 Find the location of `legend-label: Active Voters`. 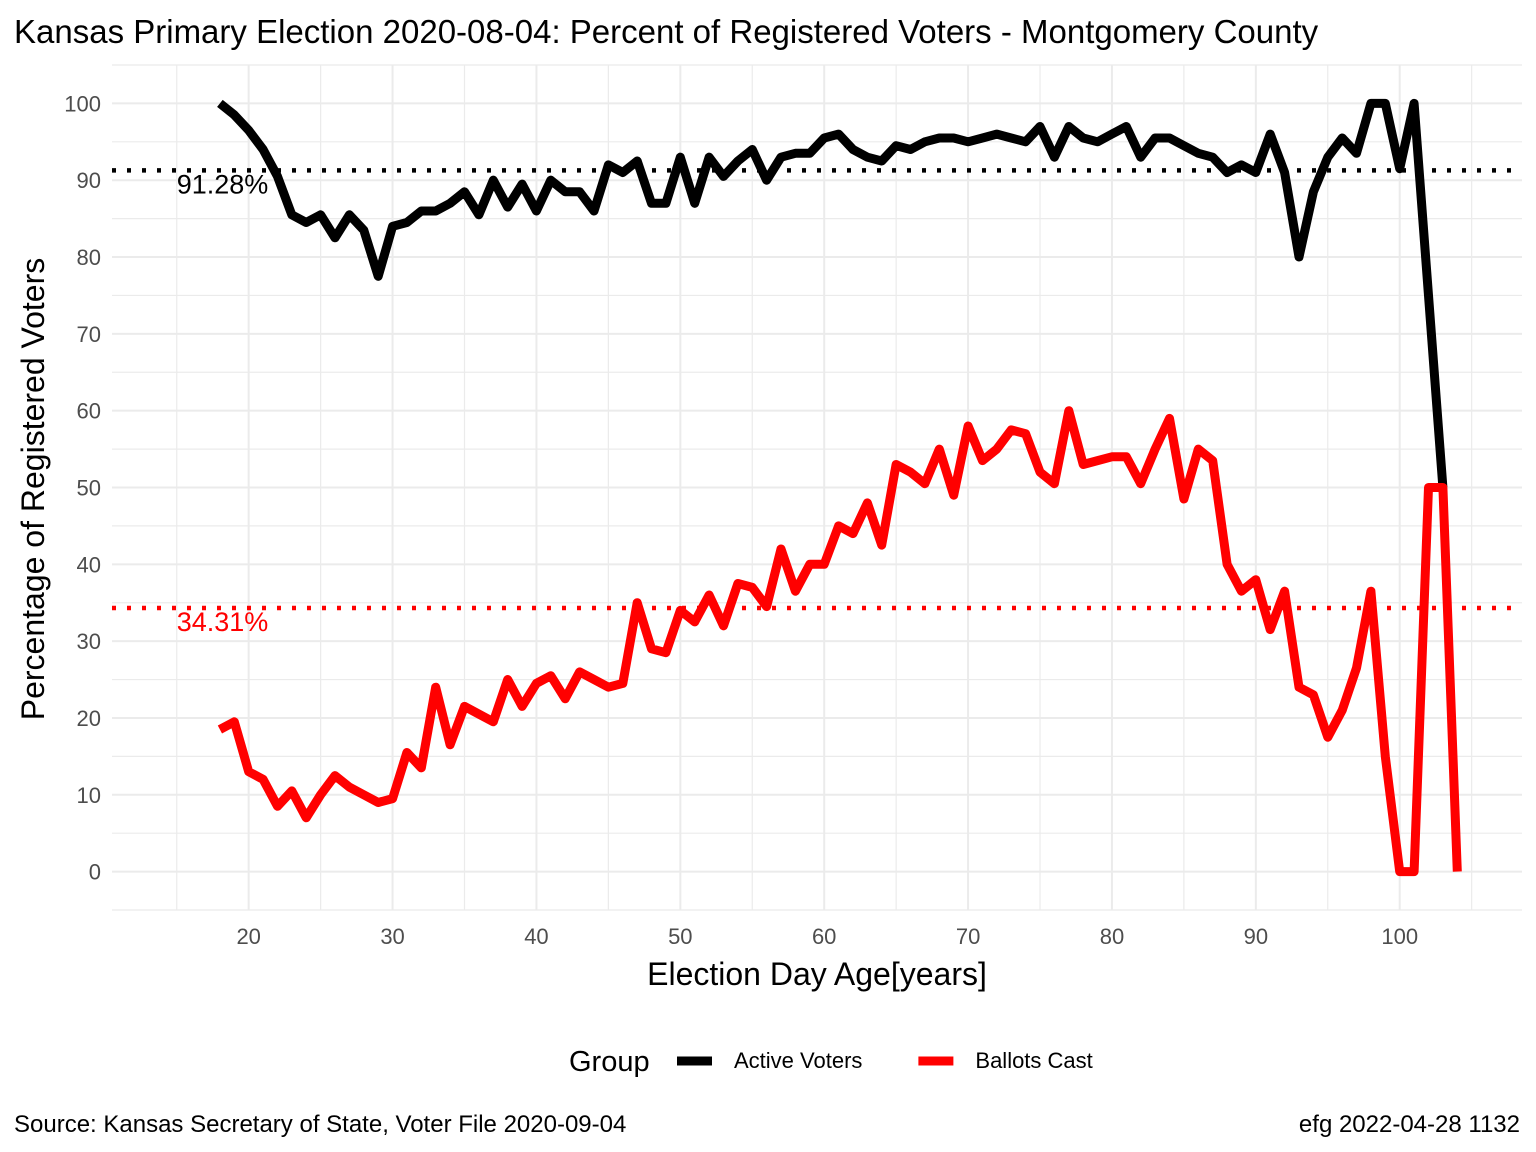

legend-label: Active Voters is located at coordinates (798, 1060).